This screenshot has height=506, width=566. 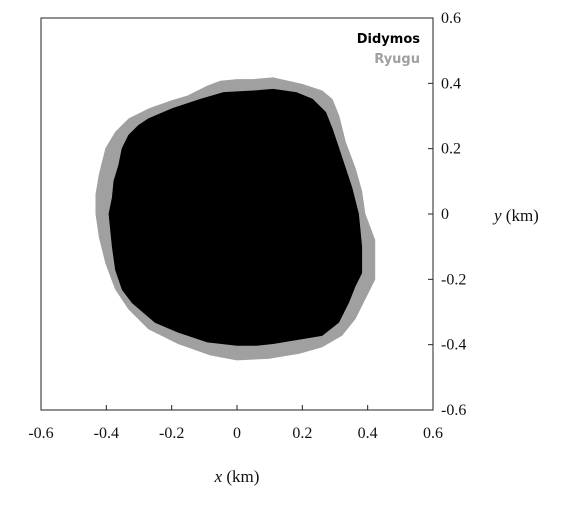 What do you see at coordinates (453, 279) in the screenshot?
I see `y-tick-label: -0.2` at bounding box center [453, 279].